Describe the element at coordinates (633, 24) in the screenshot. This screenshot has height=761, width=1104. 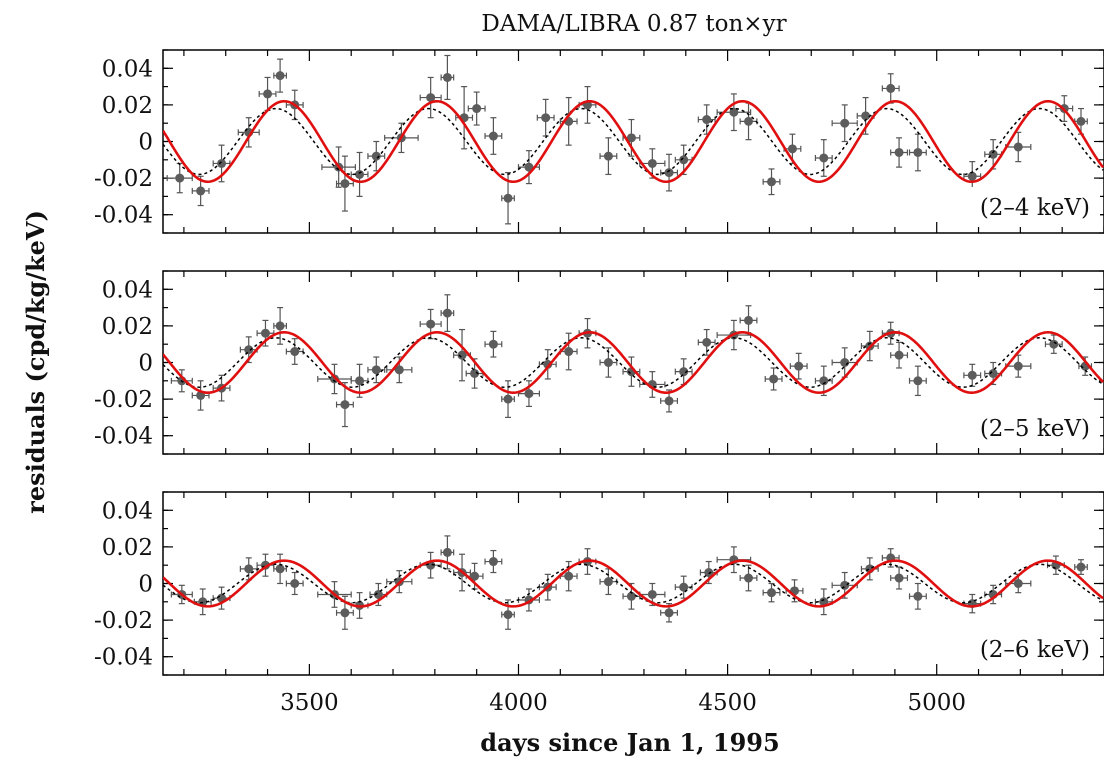
I see `chart-title: DAMA/LIBRA 0.87 ton×yr` at that location.